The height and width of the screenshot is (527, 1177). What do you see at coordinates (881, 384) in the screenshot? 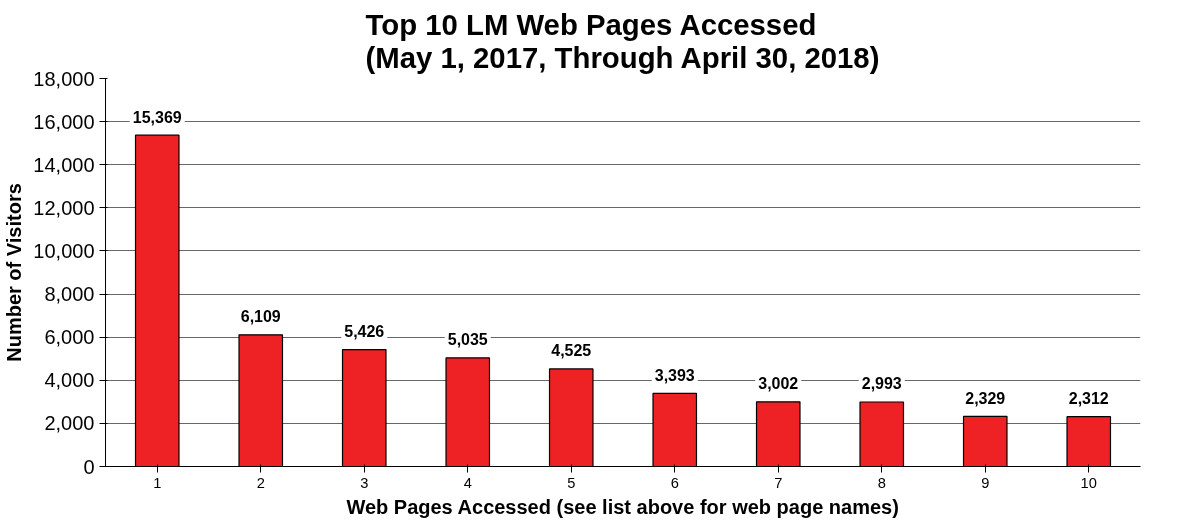
I see `data-label: 2,993` at bounding box center [881, 384].